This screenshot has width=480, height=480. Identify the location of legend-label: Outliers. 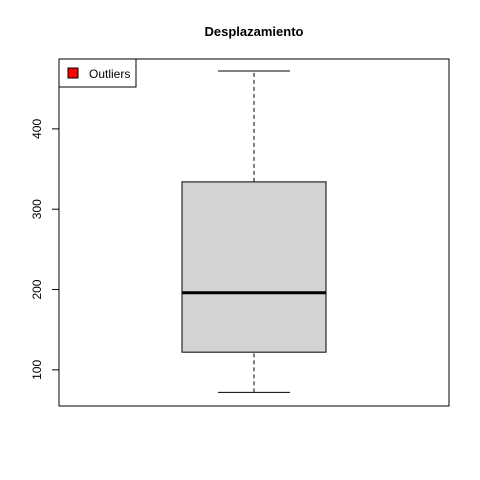
(109, 74).